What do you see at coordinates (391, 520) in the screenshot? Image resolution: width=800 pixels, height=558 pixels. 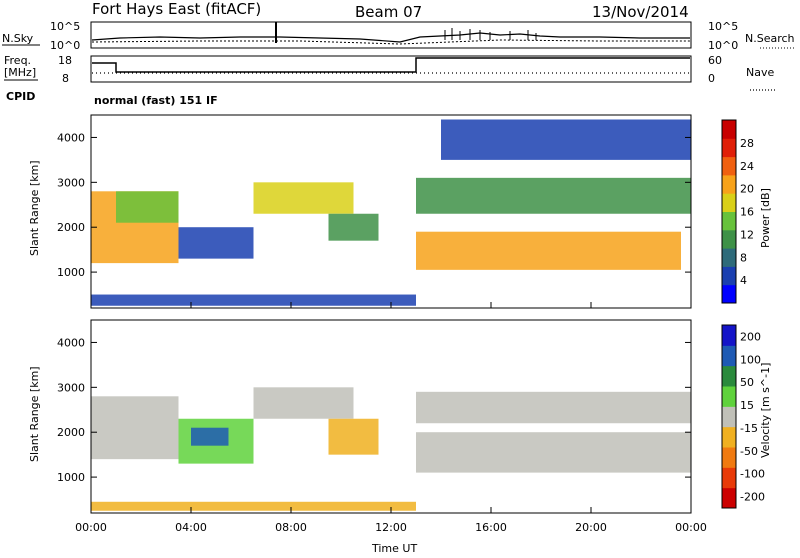 I see `velocity-x-ticks: 00:00 04:00 08:00 12:00 16:00 20:00 00:00` at bounding box center [391, 520].